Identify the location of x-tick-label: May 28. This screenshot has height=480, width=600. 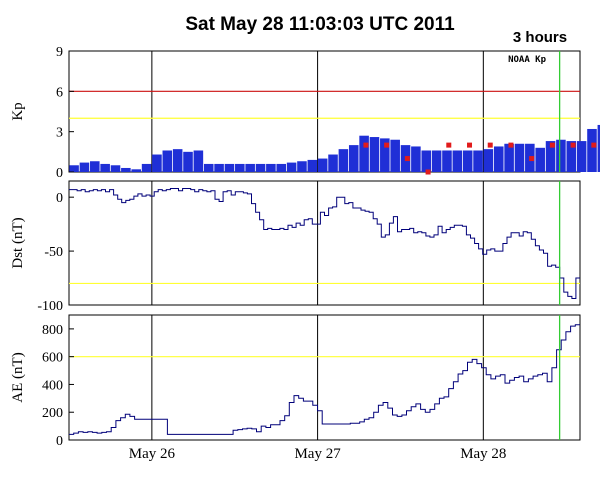
(483, 454).